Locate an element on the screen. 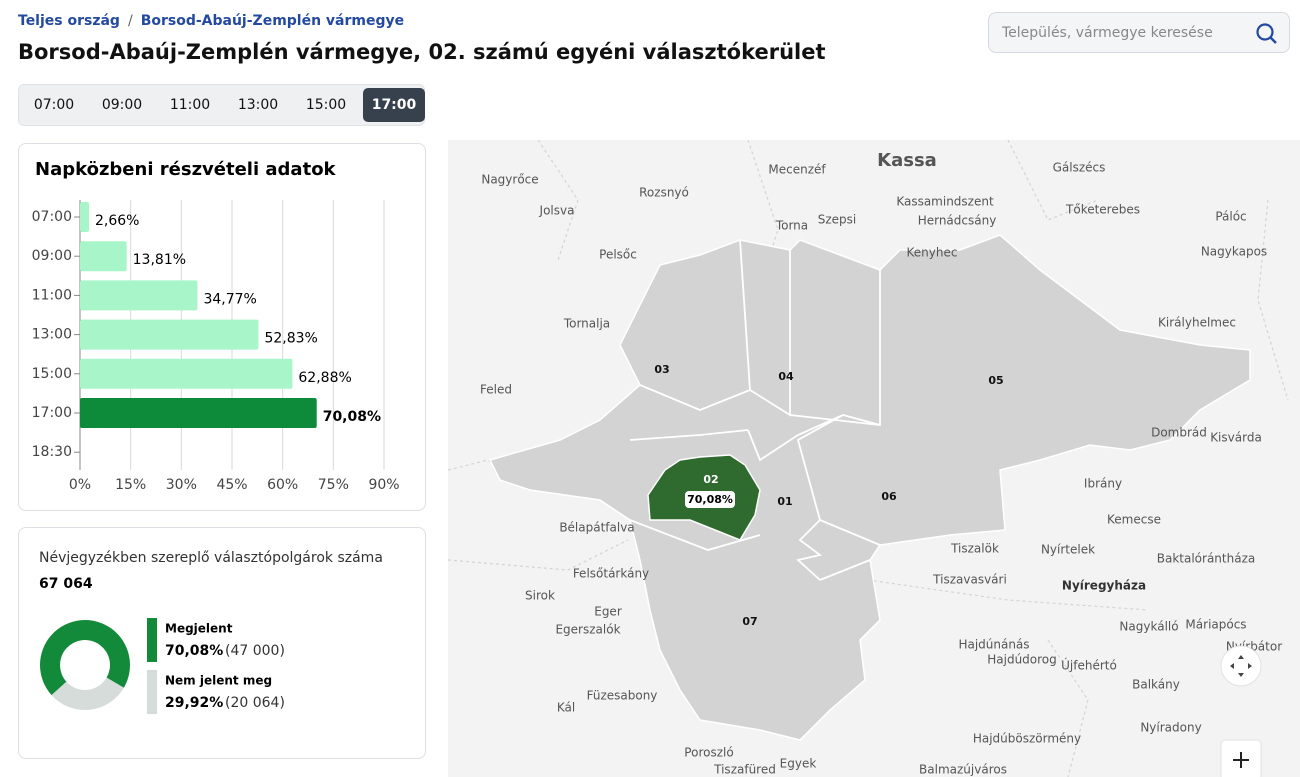  place-name: Nyíregyháza is located at coordinates (1104, 586).